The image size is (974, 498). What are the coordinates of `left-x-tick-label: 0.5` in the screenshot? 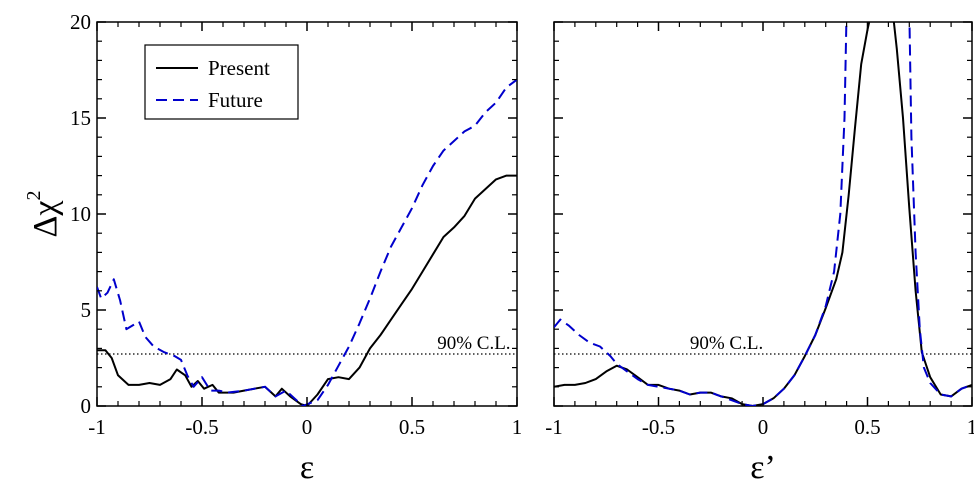 It's located at (412, 427).